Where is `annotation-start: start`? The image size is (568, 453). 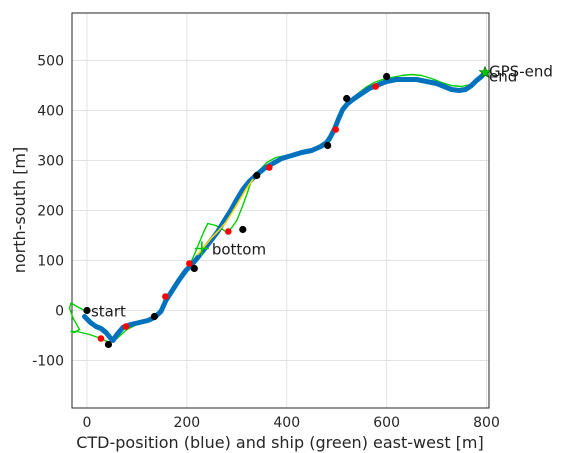
annotation-start: start is located at coordinates (108, 312).